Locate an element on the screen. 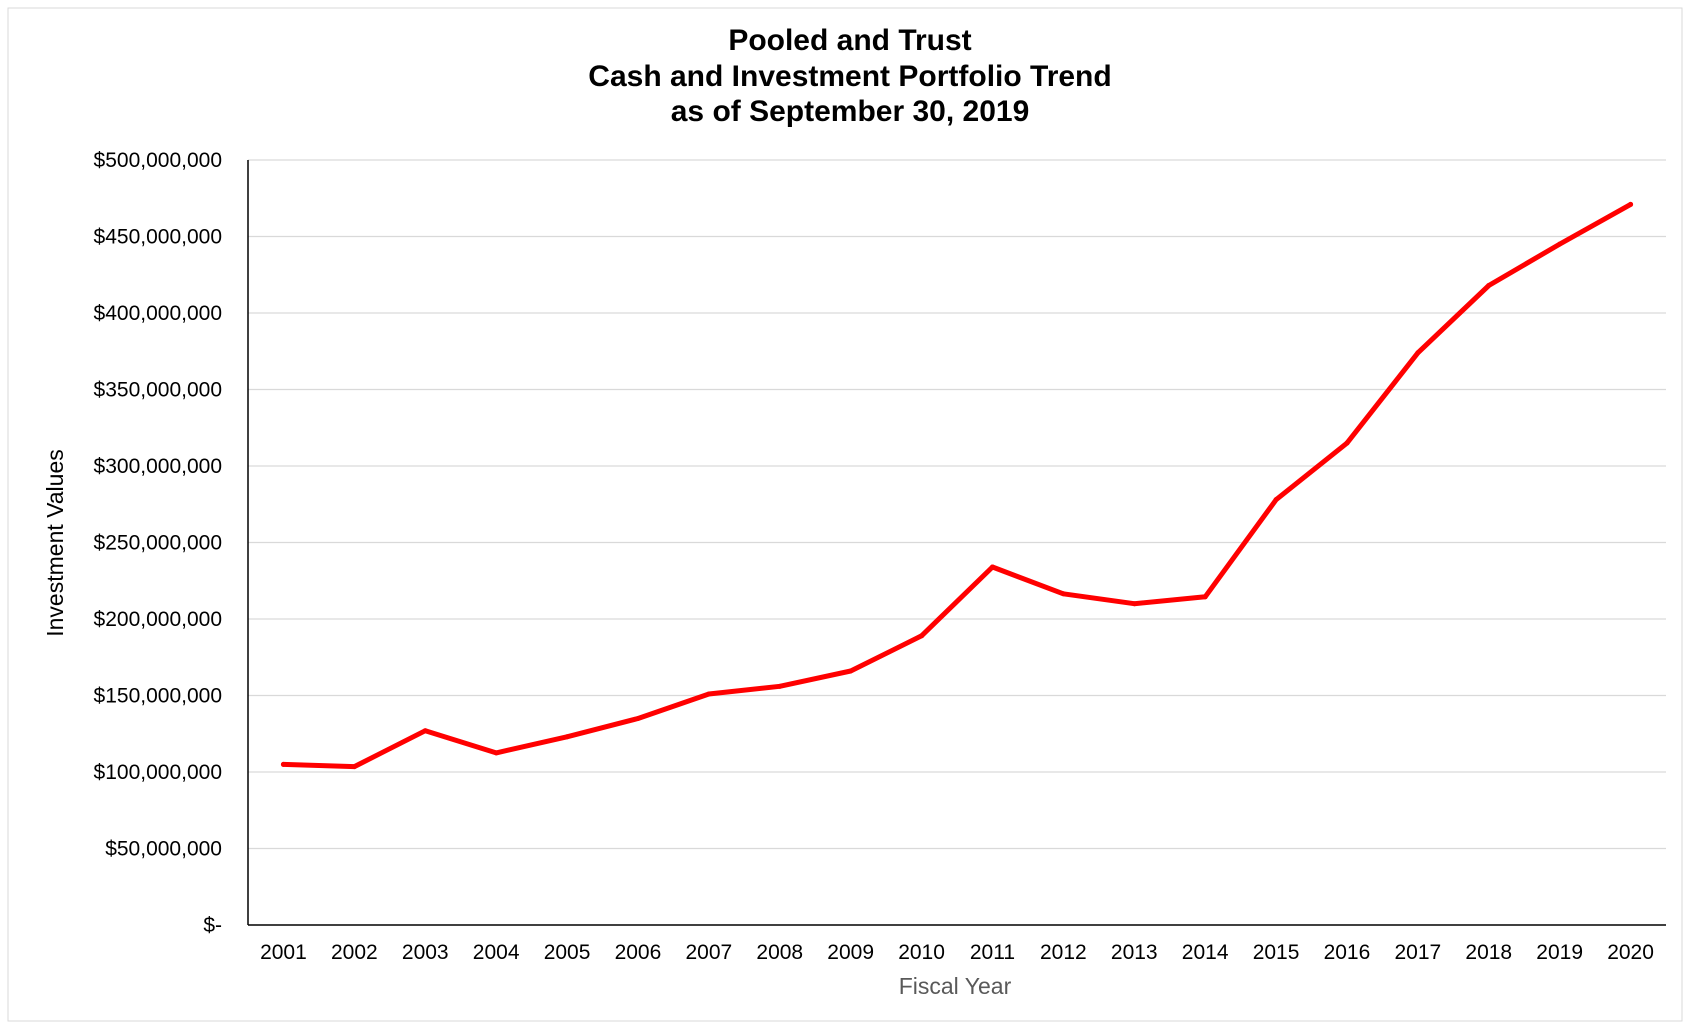 Image resolution: width=1690 pixels, height=1029 pixels. x-tick-label-2013: 2013 is located at coordinates (1134, 952).